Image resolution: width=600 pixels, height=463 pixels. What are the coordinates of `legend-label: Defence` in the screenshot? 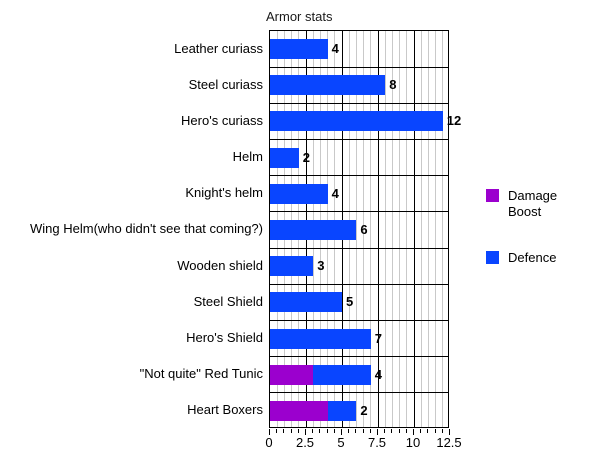 It's located at (532, 257).